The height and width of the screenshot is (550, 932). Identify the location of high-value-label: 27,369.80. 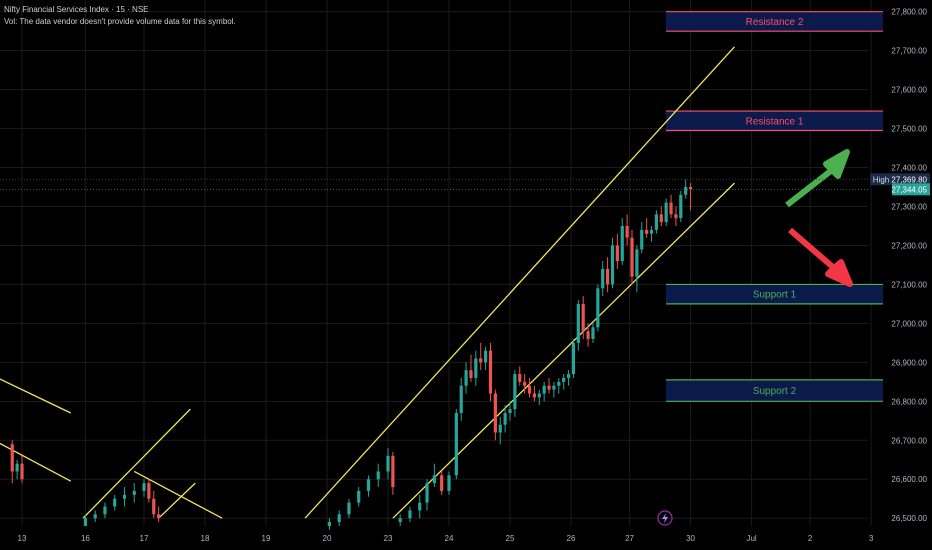
(909, 179).